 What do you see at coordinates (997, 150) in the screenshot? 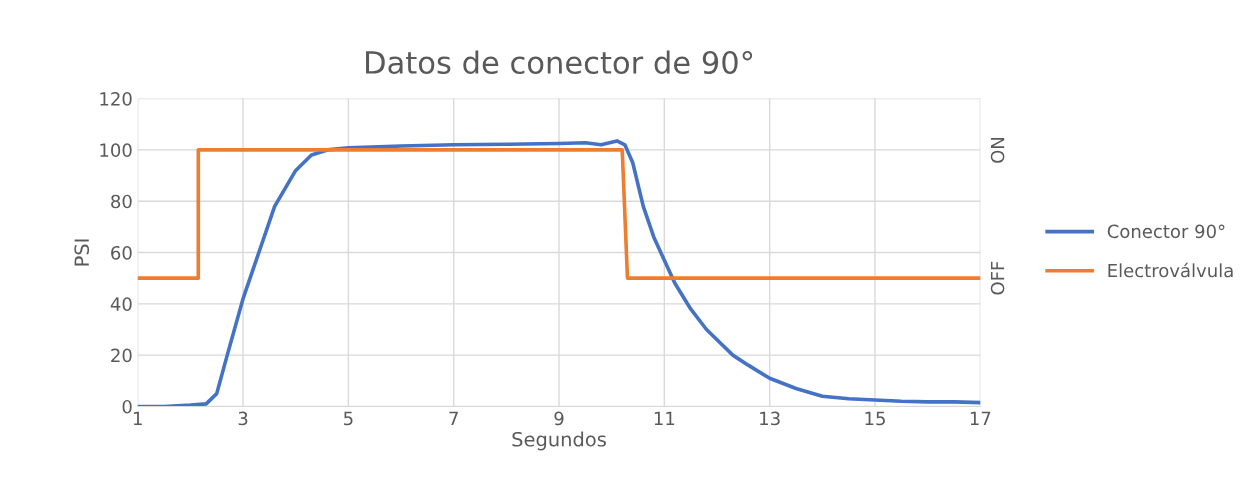
I see `text: ON` at bounding box center [997, 150].